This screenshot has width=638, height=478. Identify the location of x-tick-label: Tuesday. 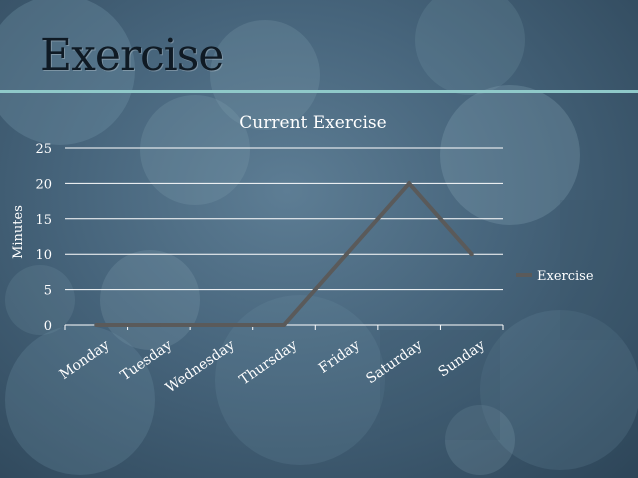
(147, 360).